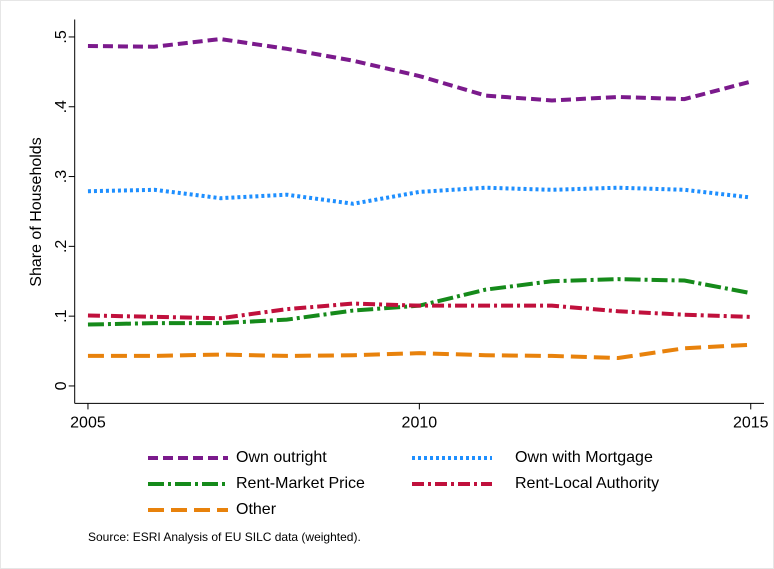  I want to click on legend-label: Other, so click(256, 509).